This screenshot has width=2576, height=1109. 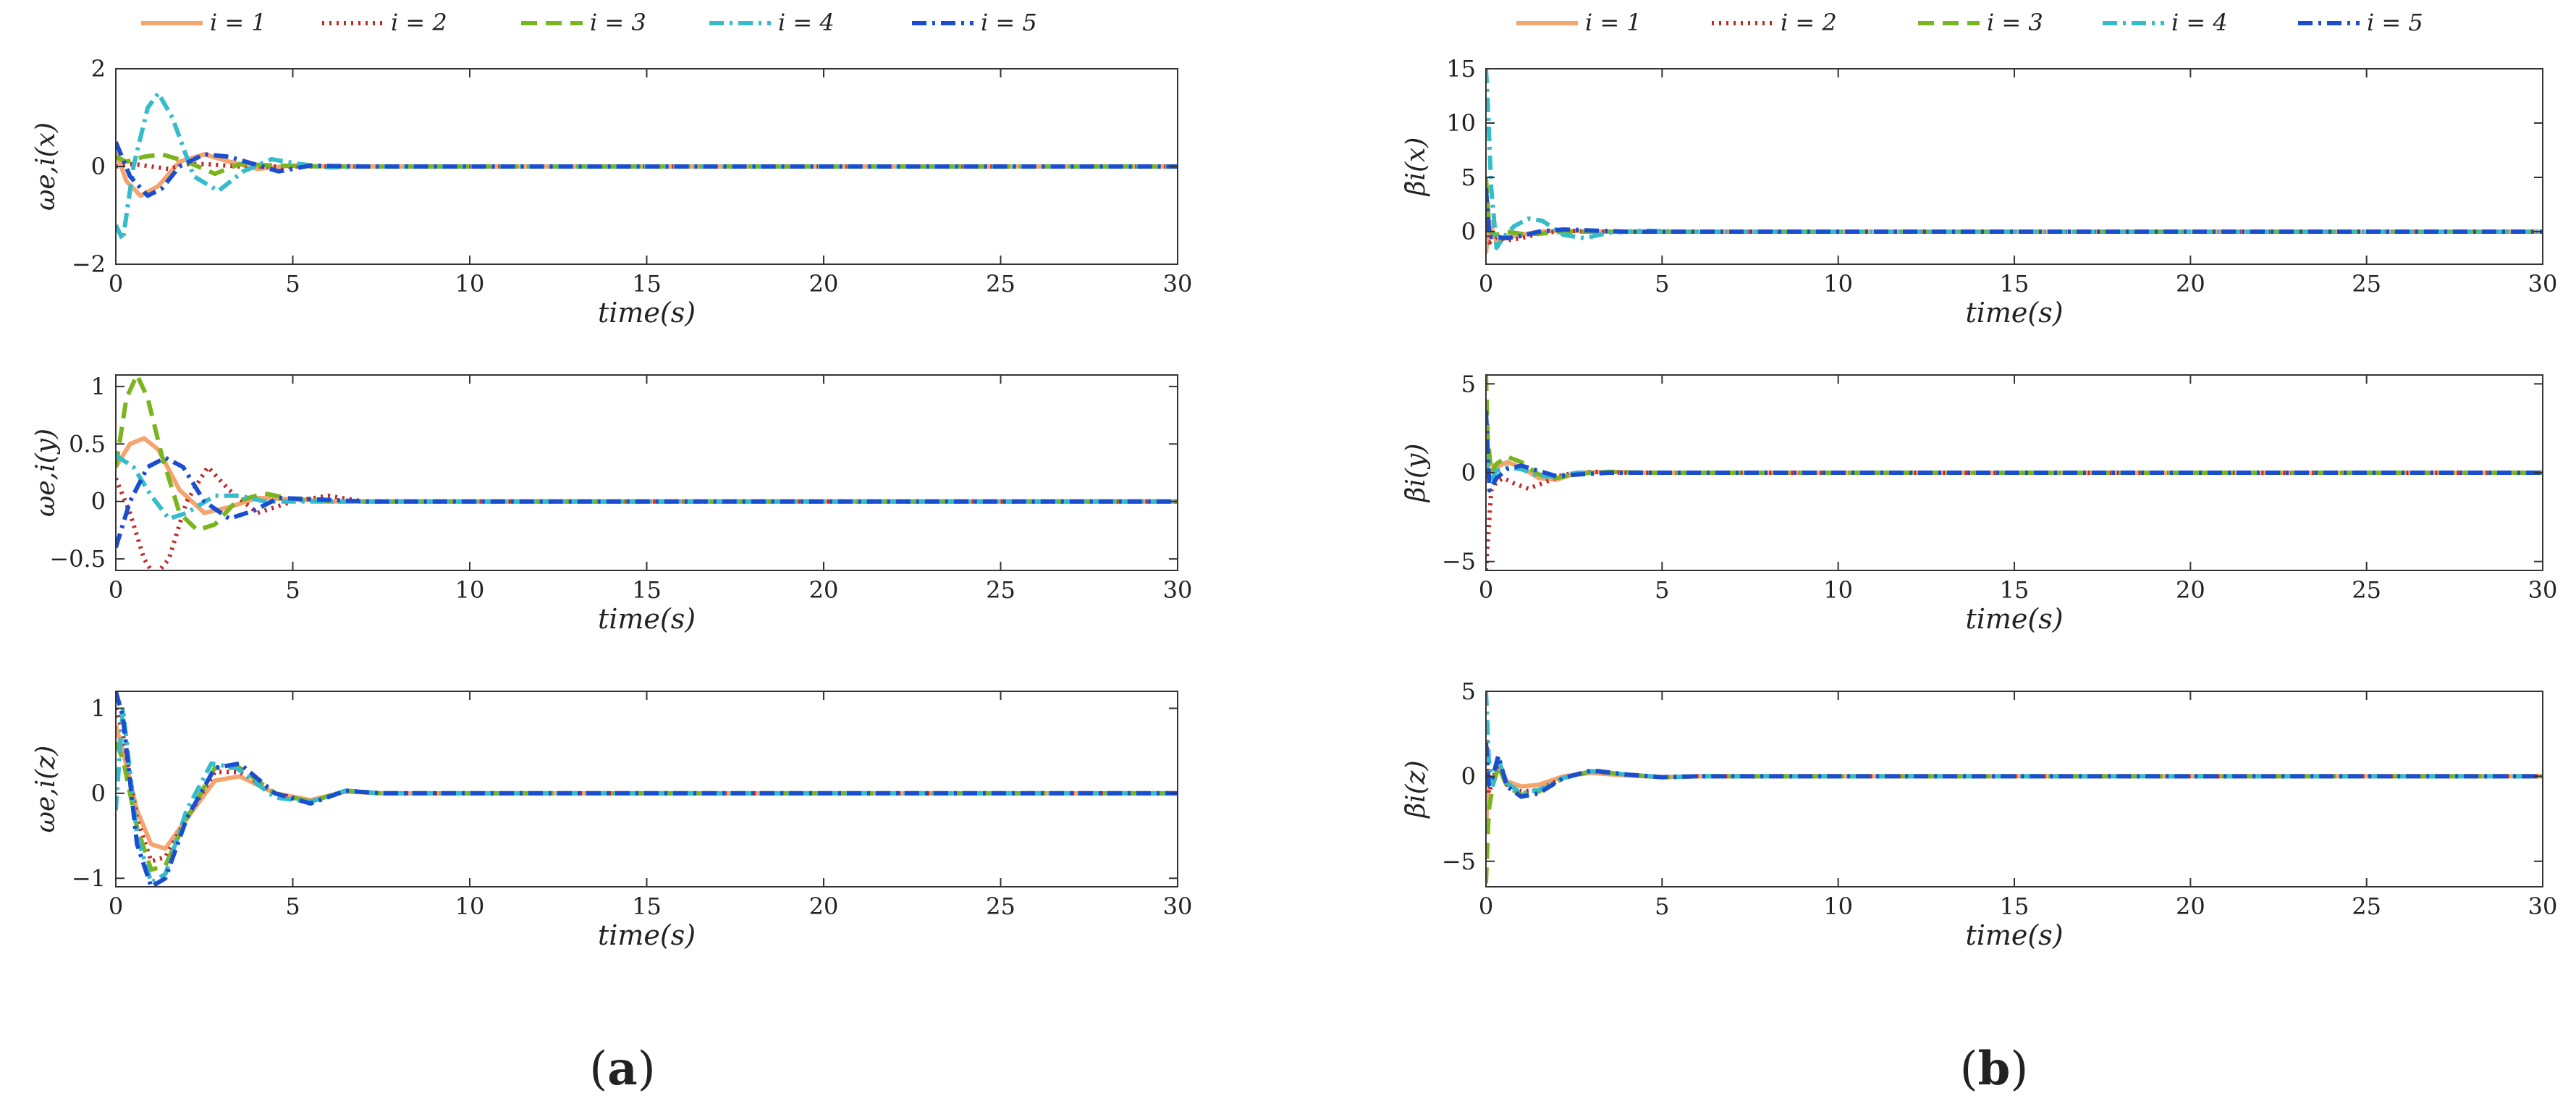 What do you see at coordinates (46, 789) in the screenshot?
I see `y-axis-label: ωe,i(z)` at bounding box center [46, 789].